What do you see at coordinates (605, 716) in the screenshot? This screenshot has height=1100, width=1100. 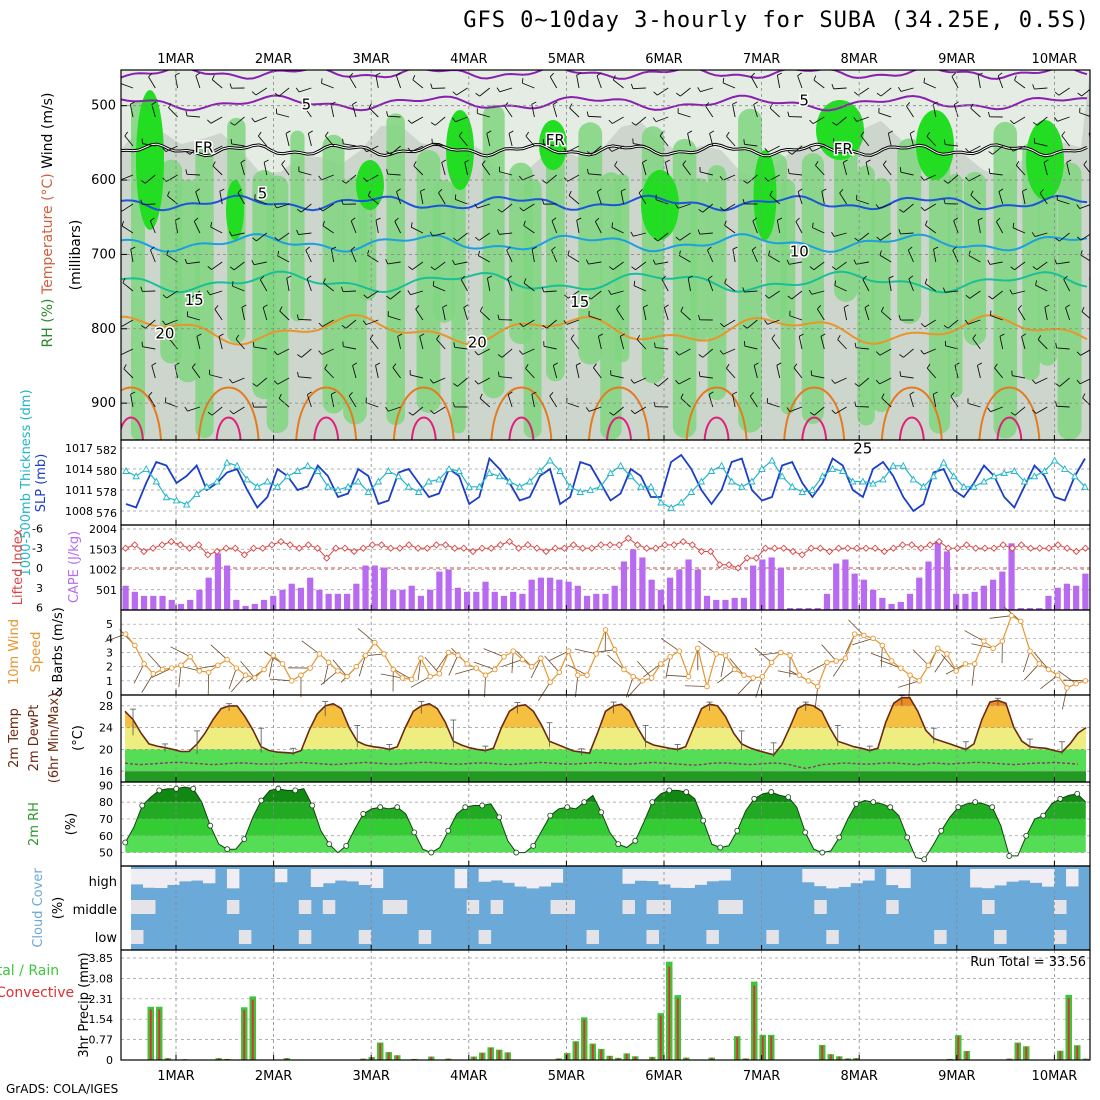 I see `temp-band-fill` at bounding box center [605, 716].